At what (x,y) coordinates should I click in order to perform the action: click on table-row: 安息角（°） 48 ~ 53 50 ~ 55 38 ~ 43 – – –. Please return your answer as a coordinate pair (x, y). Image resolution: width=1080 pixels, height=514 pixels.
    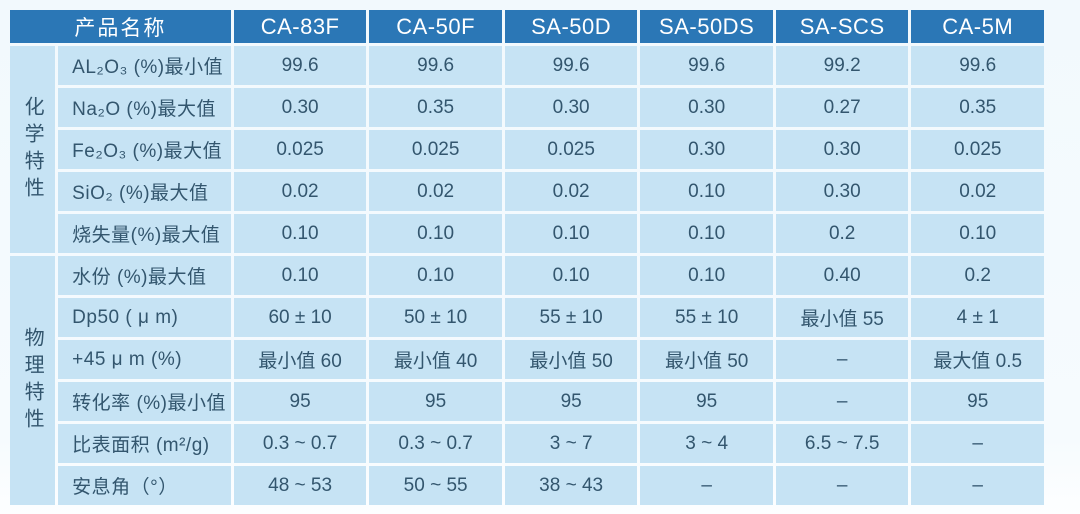
    Looking at the image, I should click on (527, 485).